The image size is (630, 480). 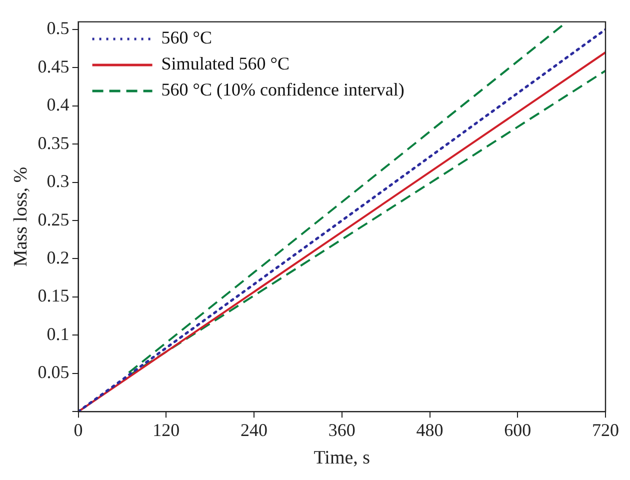 I want to click on x-tick-label: 240, so click(x=254, y=430).